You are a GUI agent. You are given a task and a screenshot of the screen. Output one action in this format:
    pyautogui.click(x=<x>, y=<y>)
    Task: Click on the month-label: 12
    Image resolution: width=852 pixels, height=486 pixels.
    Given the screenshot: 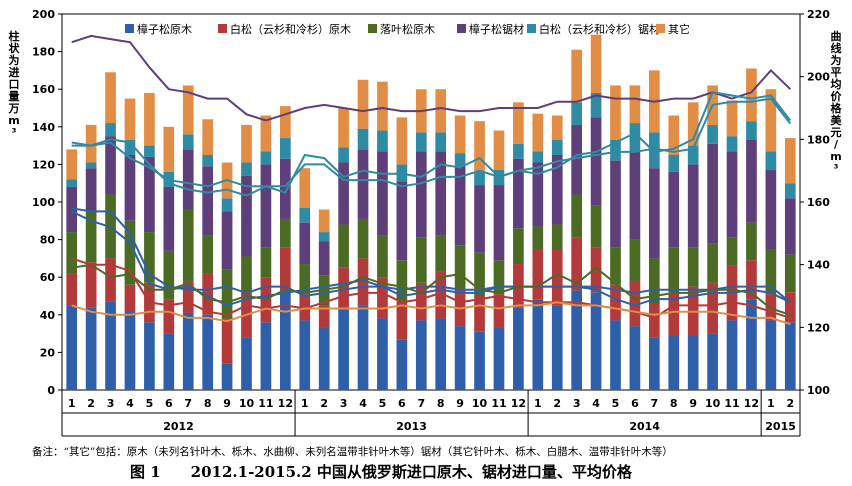 What is the action you would take?
    pyautogui.click(x=518, y=403)
    